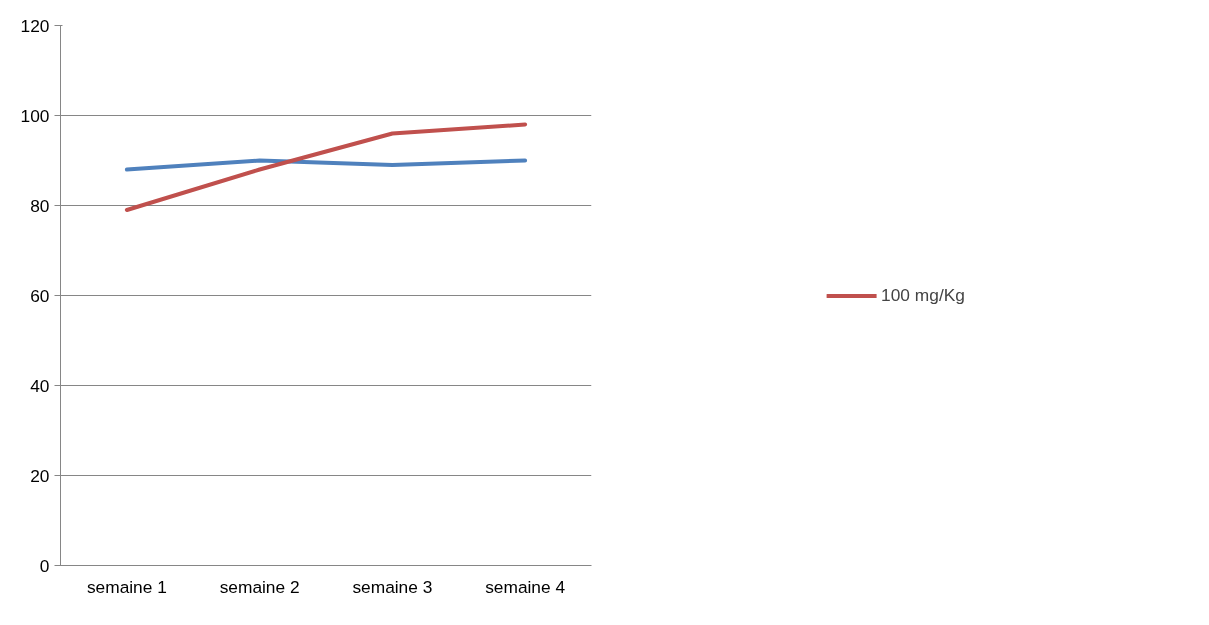 This screenshot has width=1209, height=625. What do you see at coordinates (40, 205) in the screenshot?
I see `y-tick-label: 80` at bounding box center [40, 205].